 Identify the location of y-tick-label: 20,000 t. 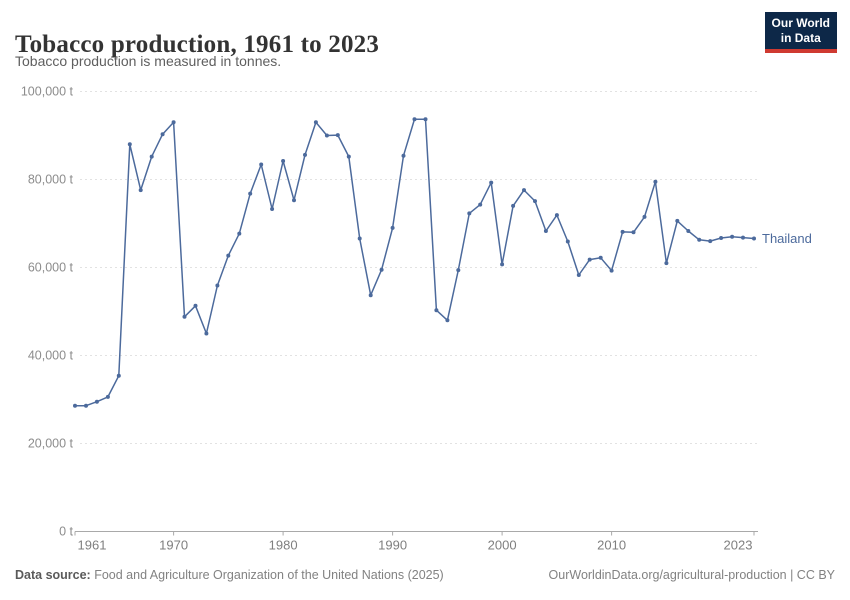
(51, 444).